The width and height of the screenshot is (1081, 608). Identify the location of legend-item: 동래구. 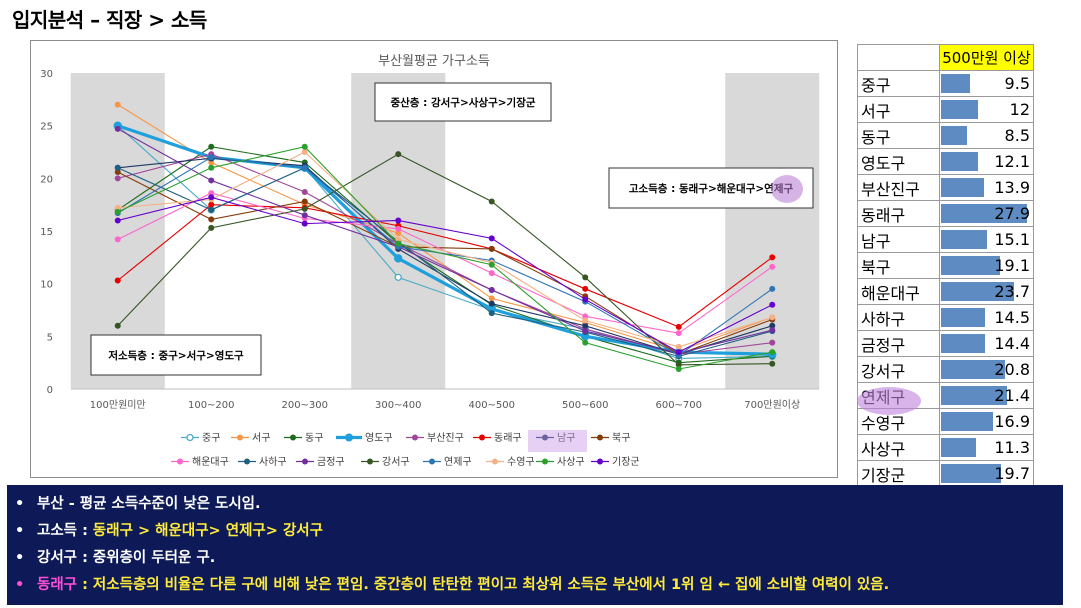
(497, 438).